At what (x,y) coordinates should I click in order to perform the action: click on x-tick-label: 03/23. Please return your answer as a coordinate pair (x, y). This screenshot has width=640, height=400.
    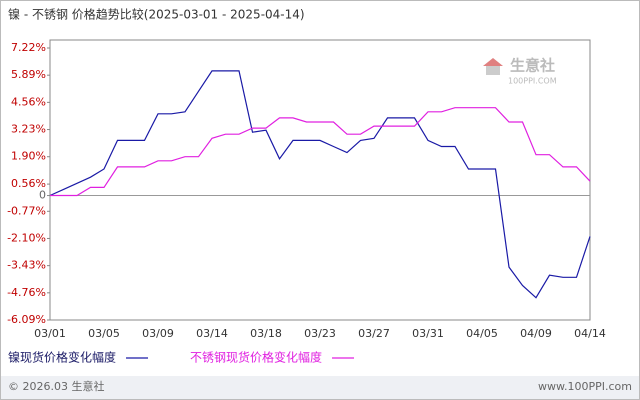
    Looking at the image, I should click on (320, 333).